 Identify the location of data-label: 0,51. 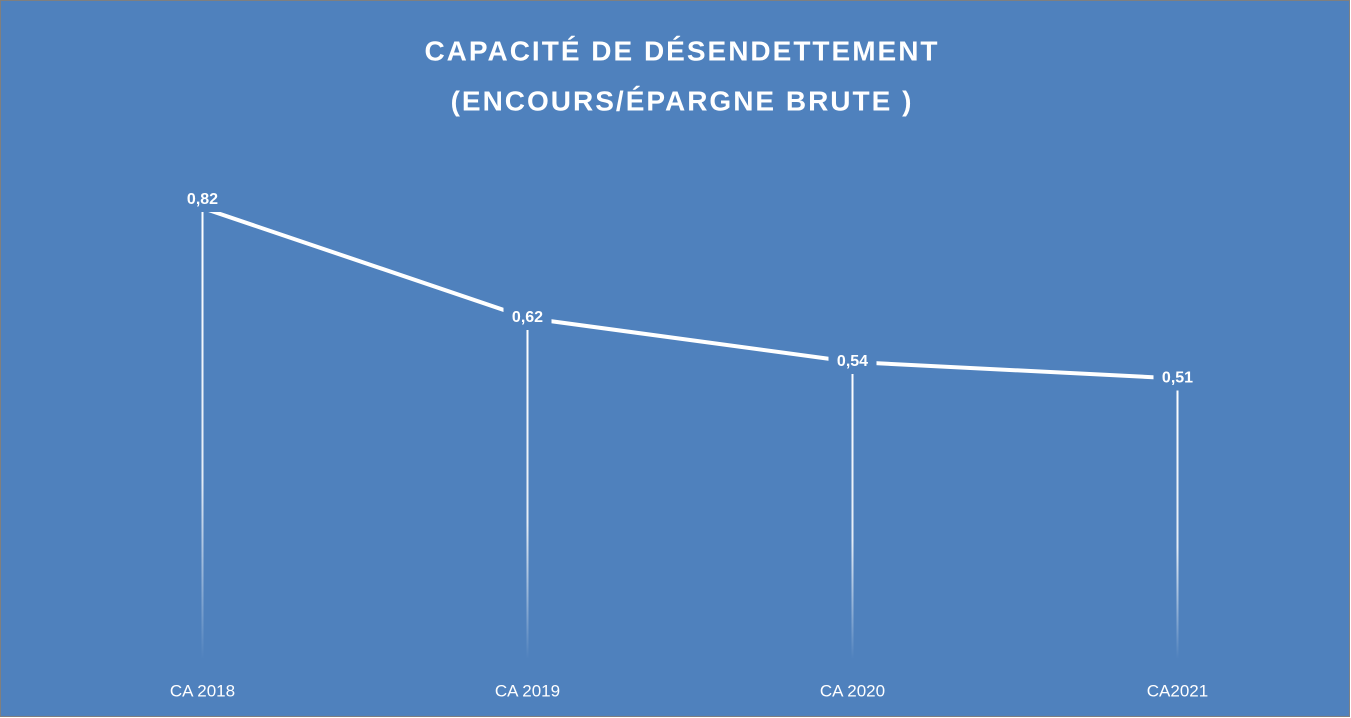
(1177, 378).